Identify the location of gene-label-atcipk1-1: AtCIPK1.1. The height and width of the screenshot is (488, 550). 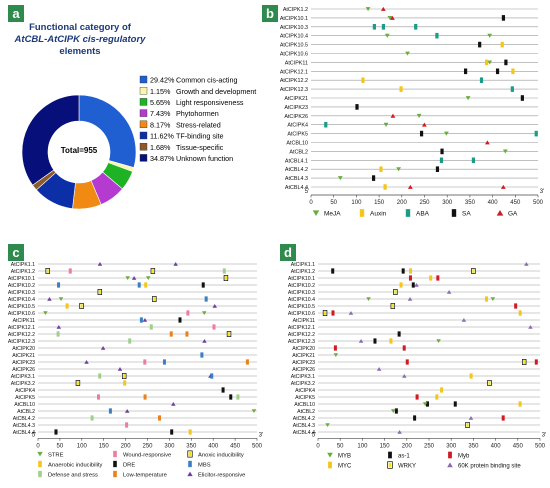
(23, 265).